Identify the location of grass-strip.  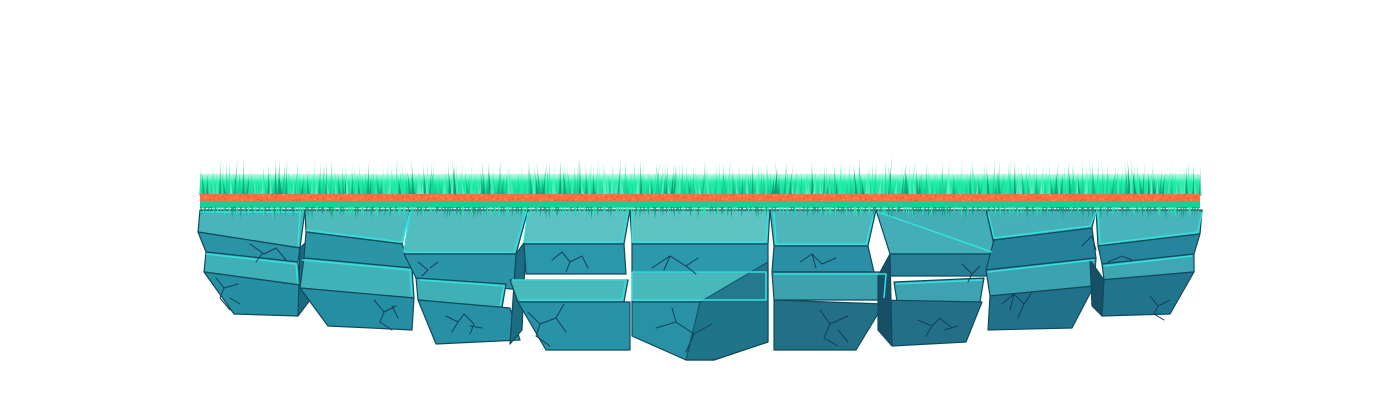
(700, 188).